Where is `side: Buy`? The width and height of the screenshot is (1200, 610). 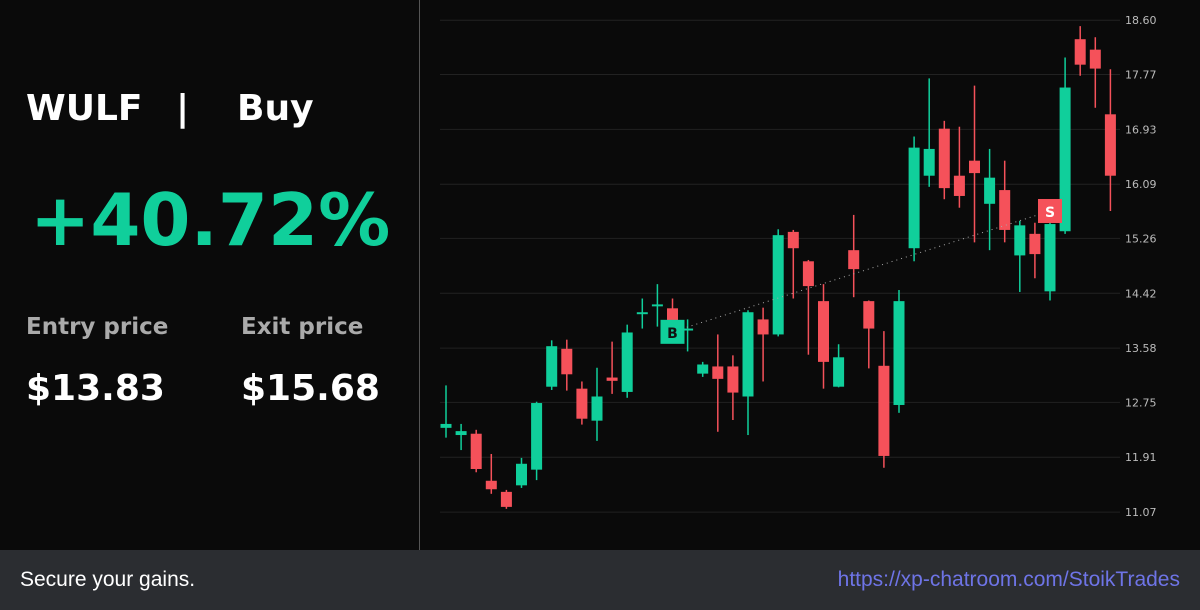 side: Buy is located at coordinates (275, 108).